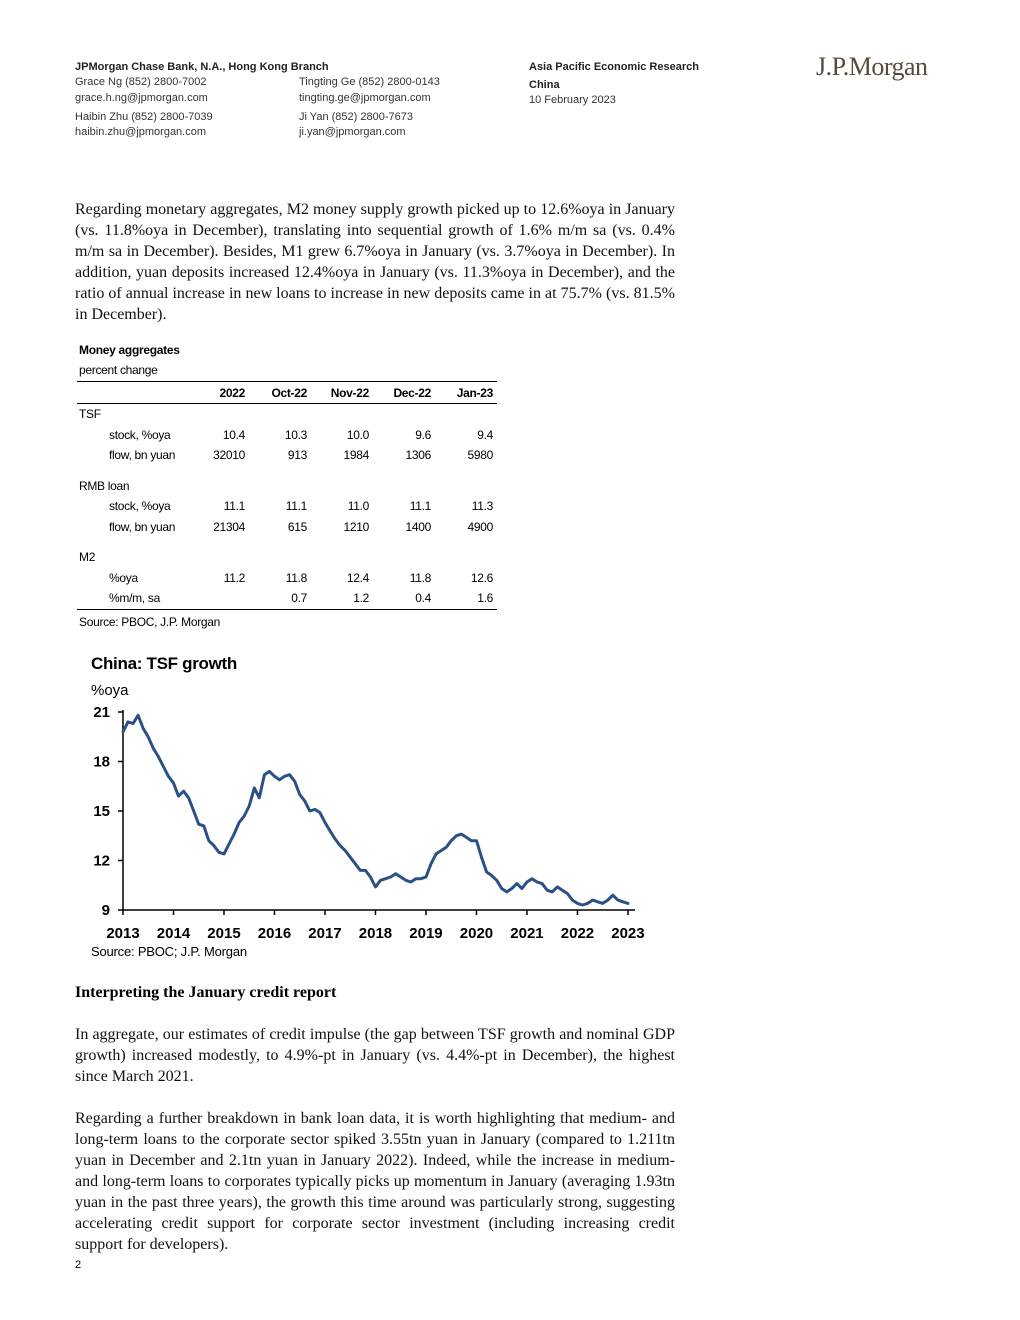 Image resolution: width=1020 pixels, height=1320 pixels. I want to click on table-cell: 9.6, so click(423, 434).